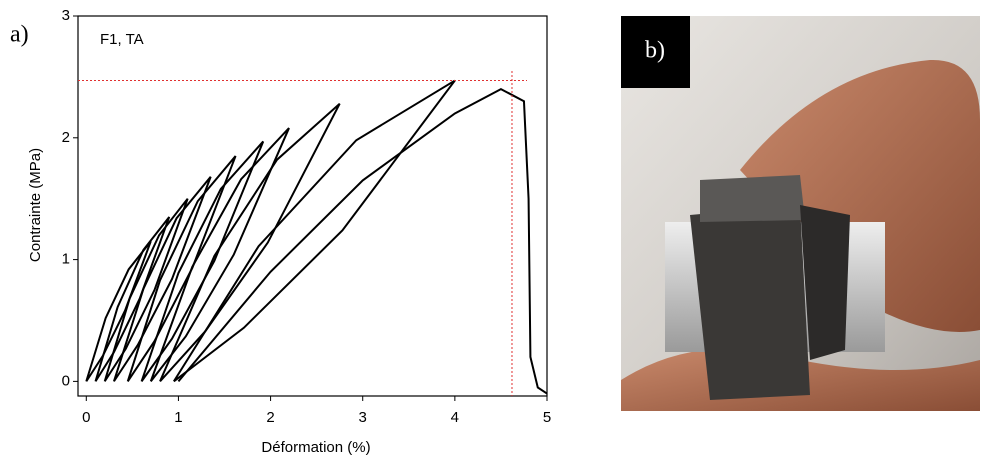  Describe the element at coordinates (66, 137) in the screenshot. I see `y-tick-label: 2` at that location.